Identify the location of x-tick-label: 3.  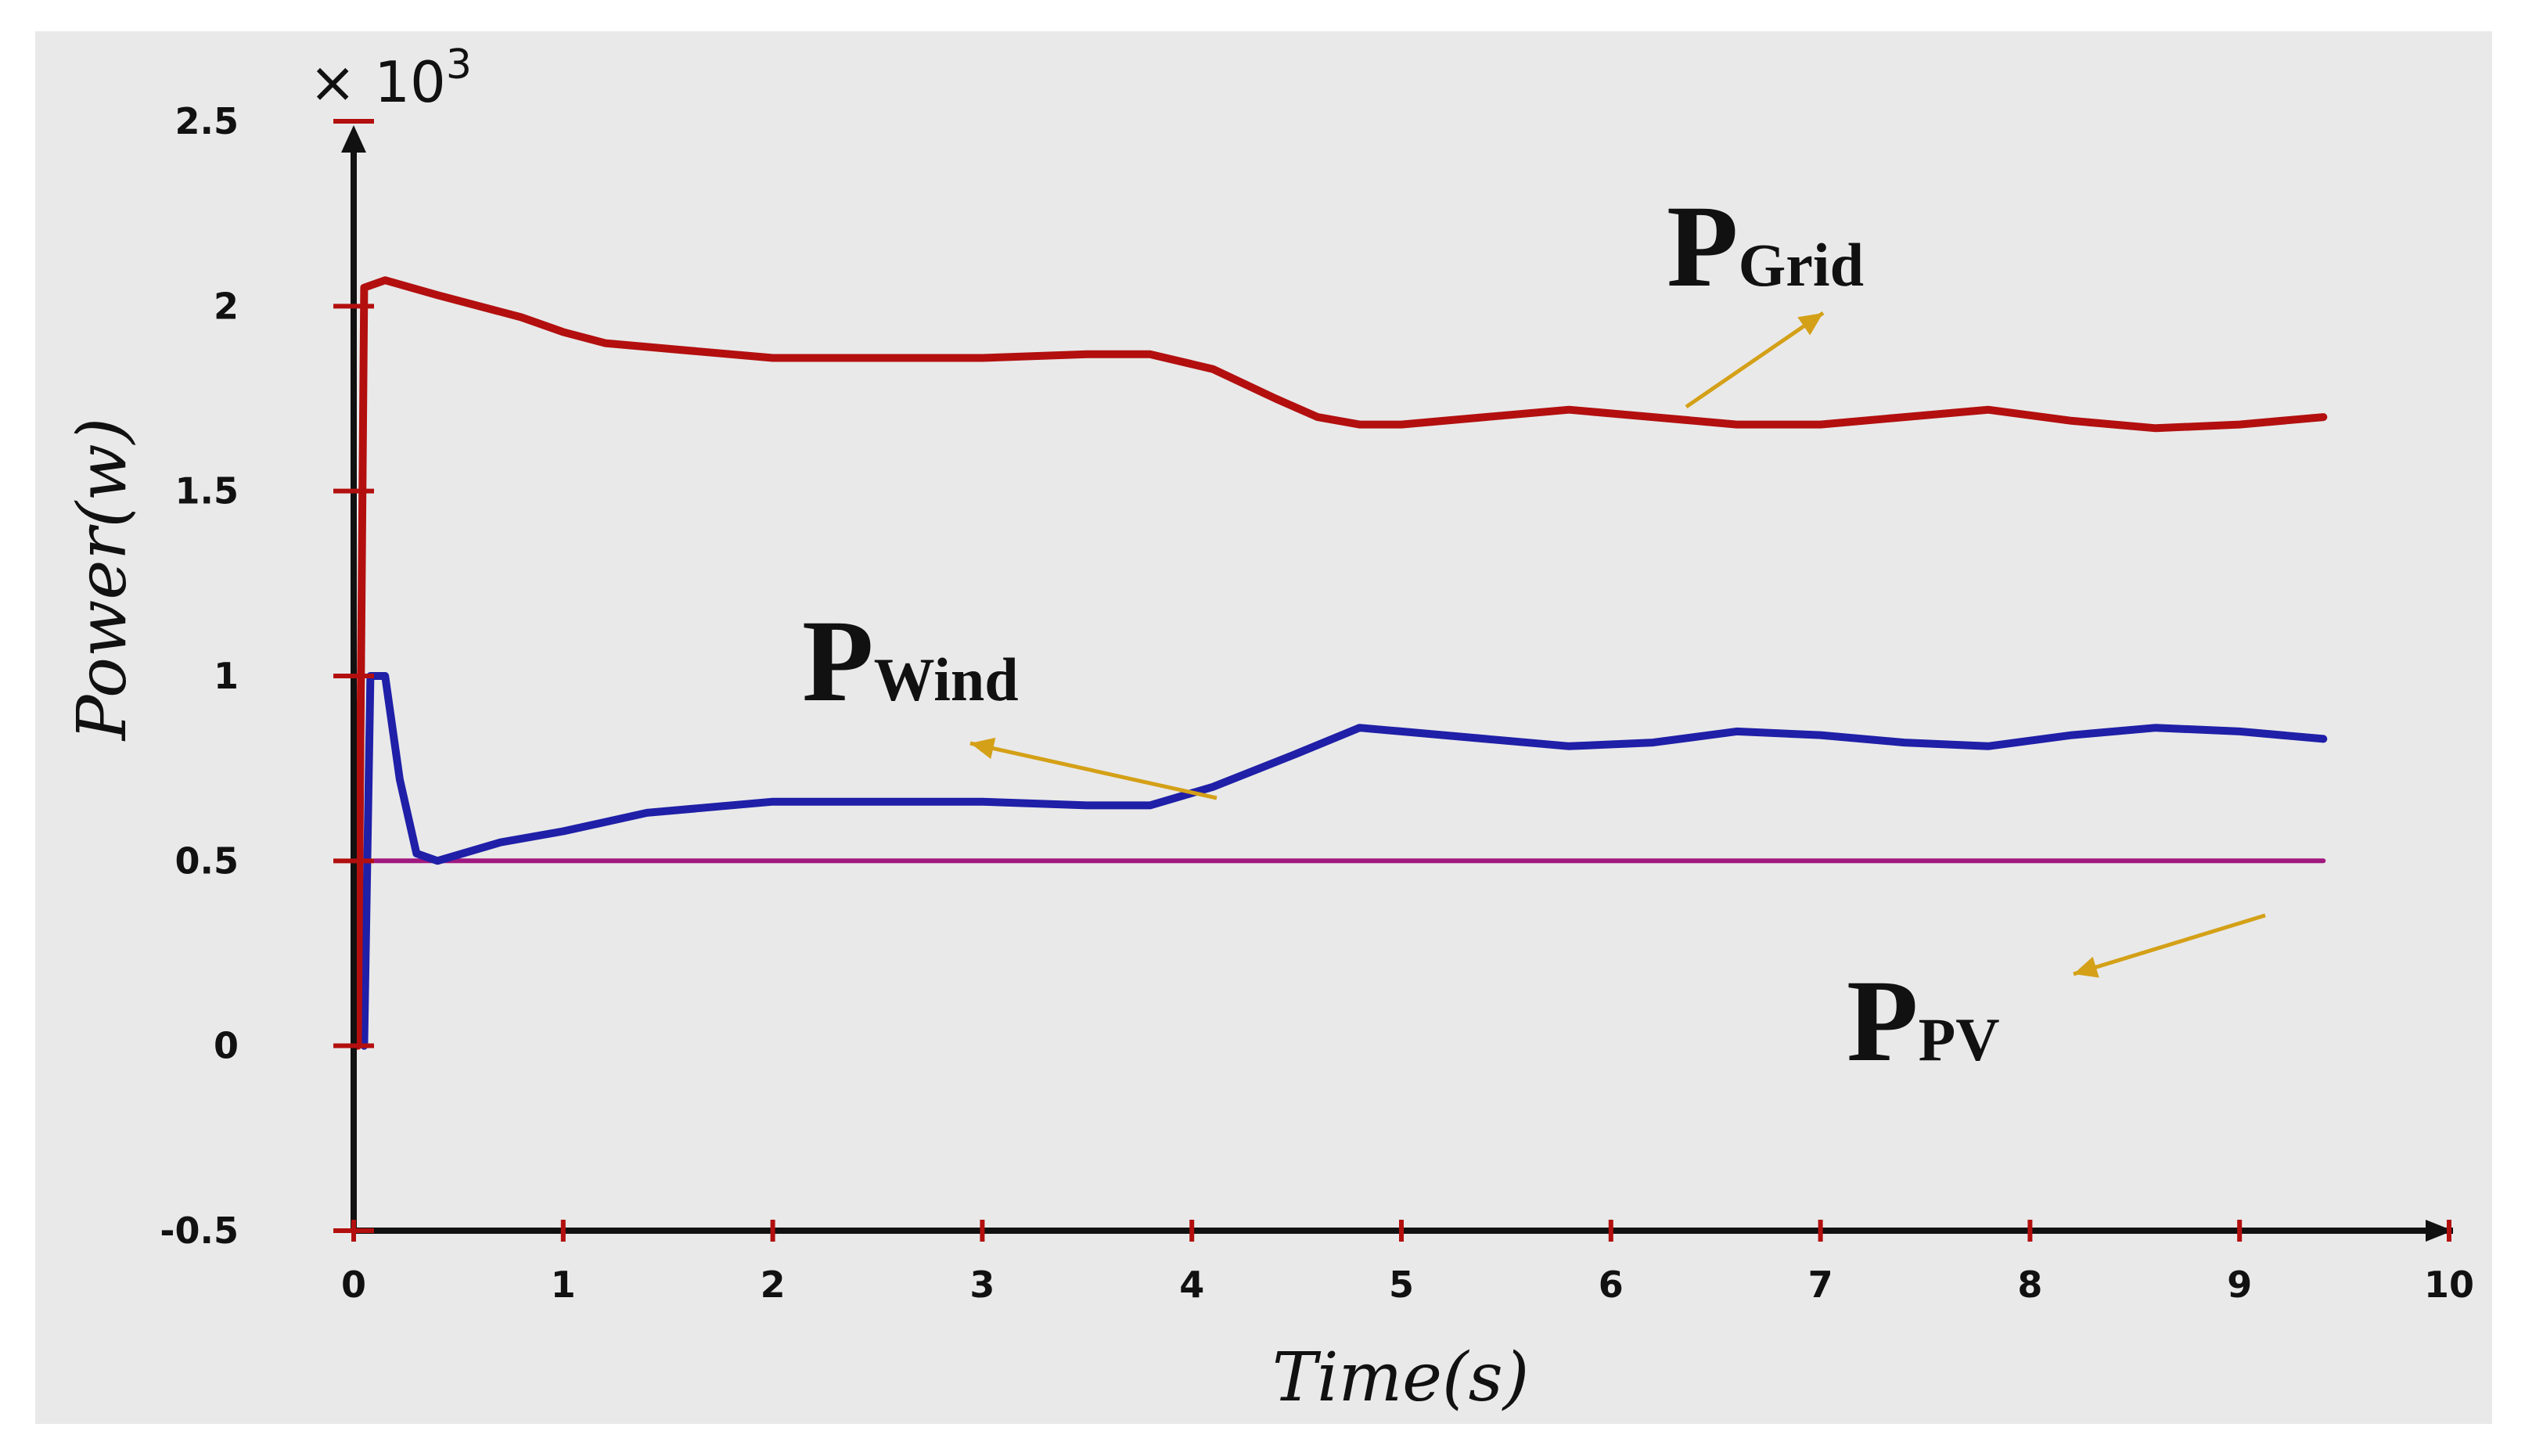
(982, 1285).